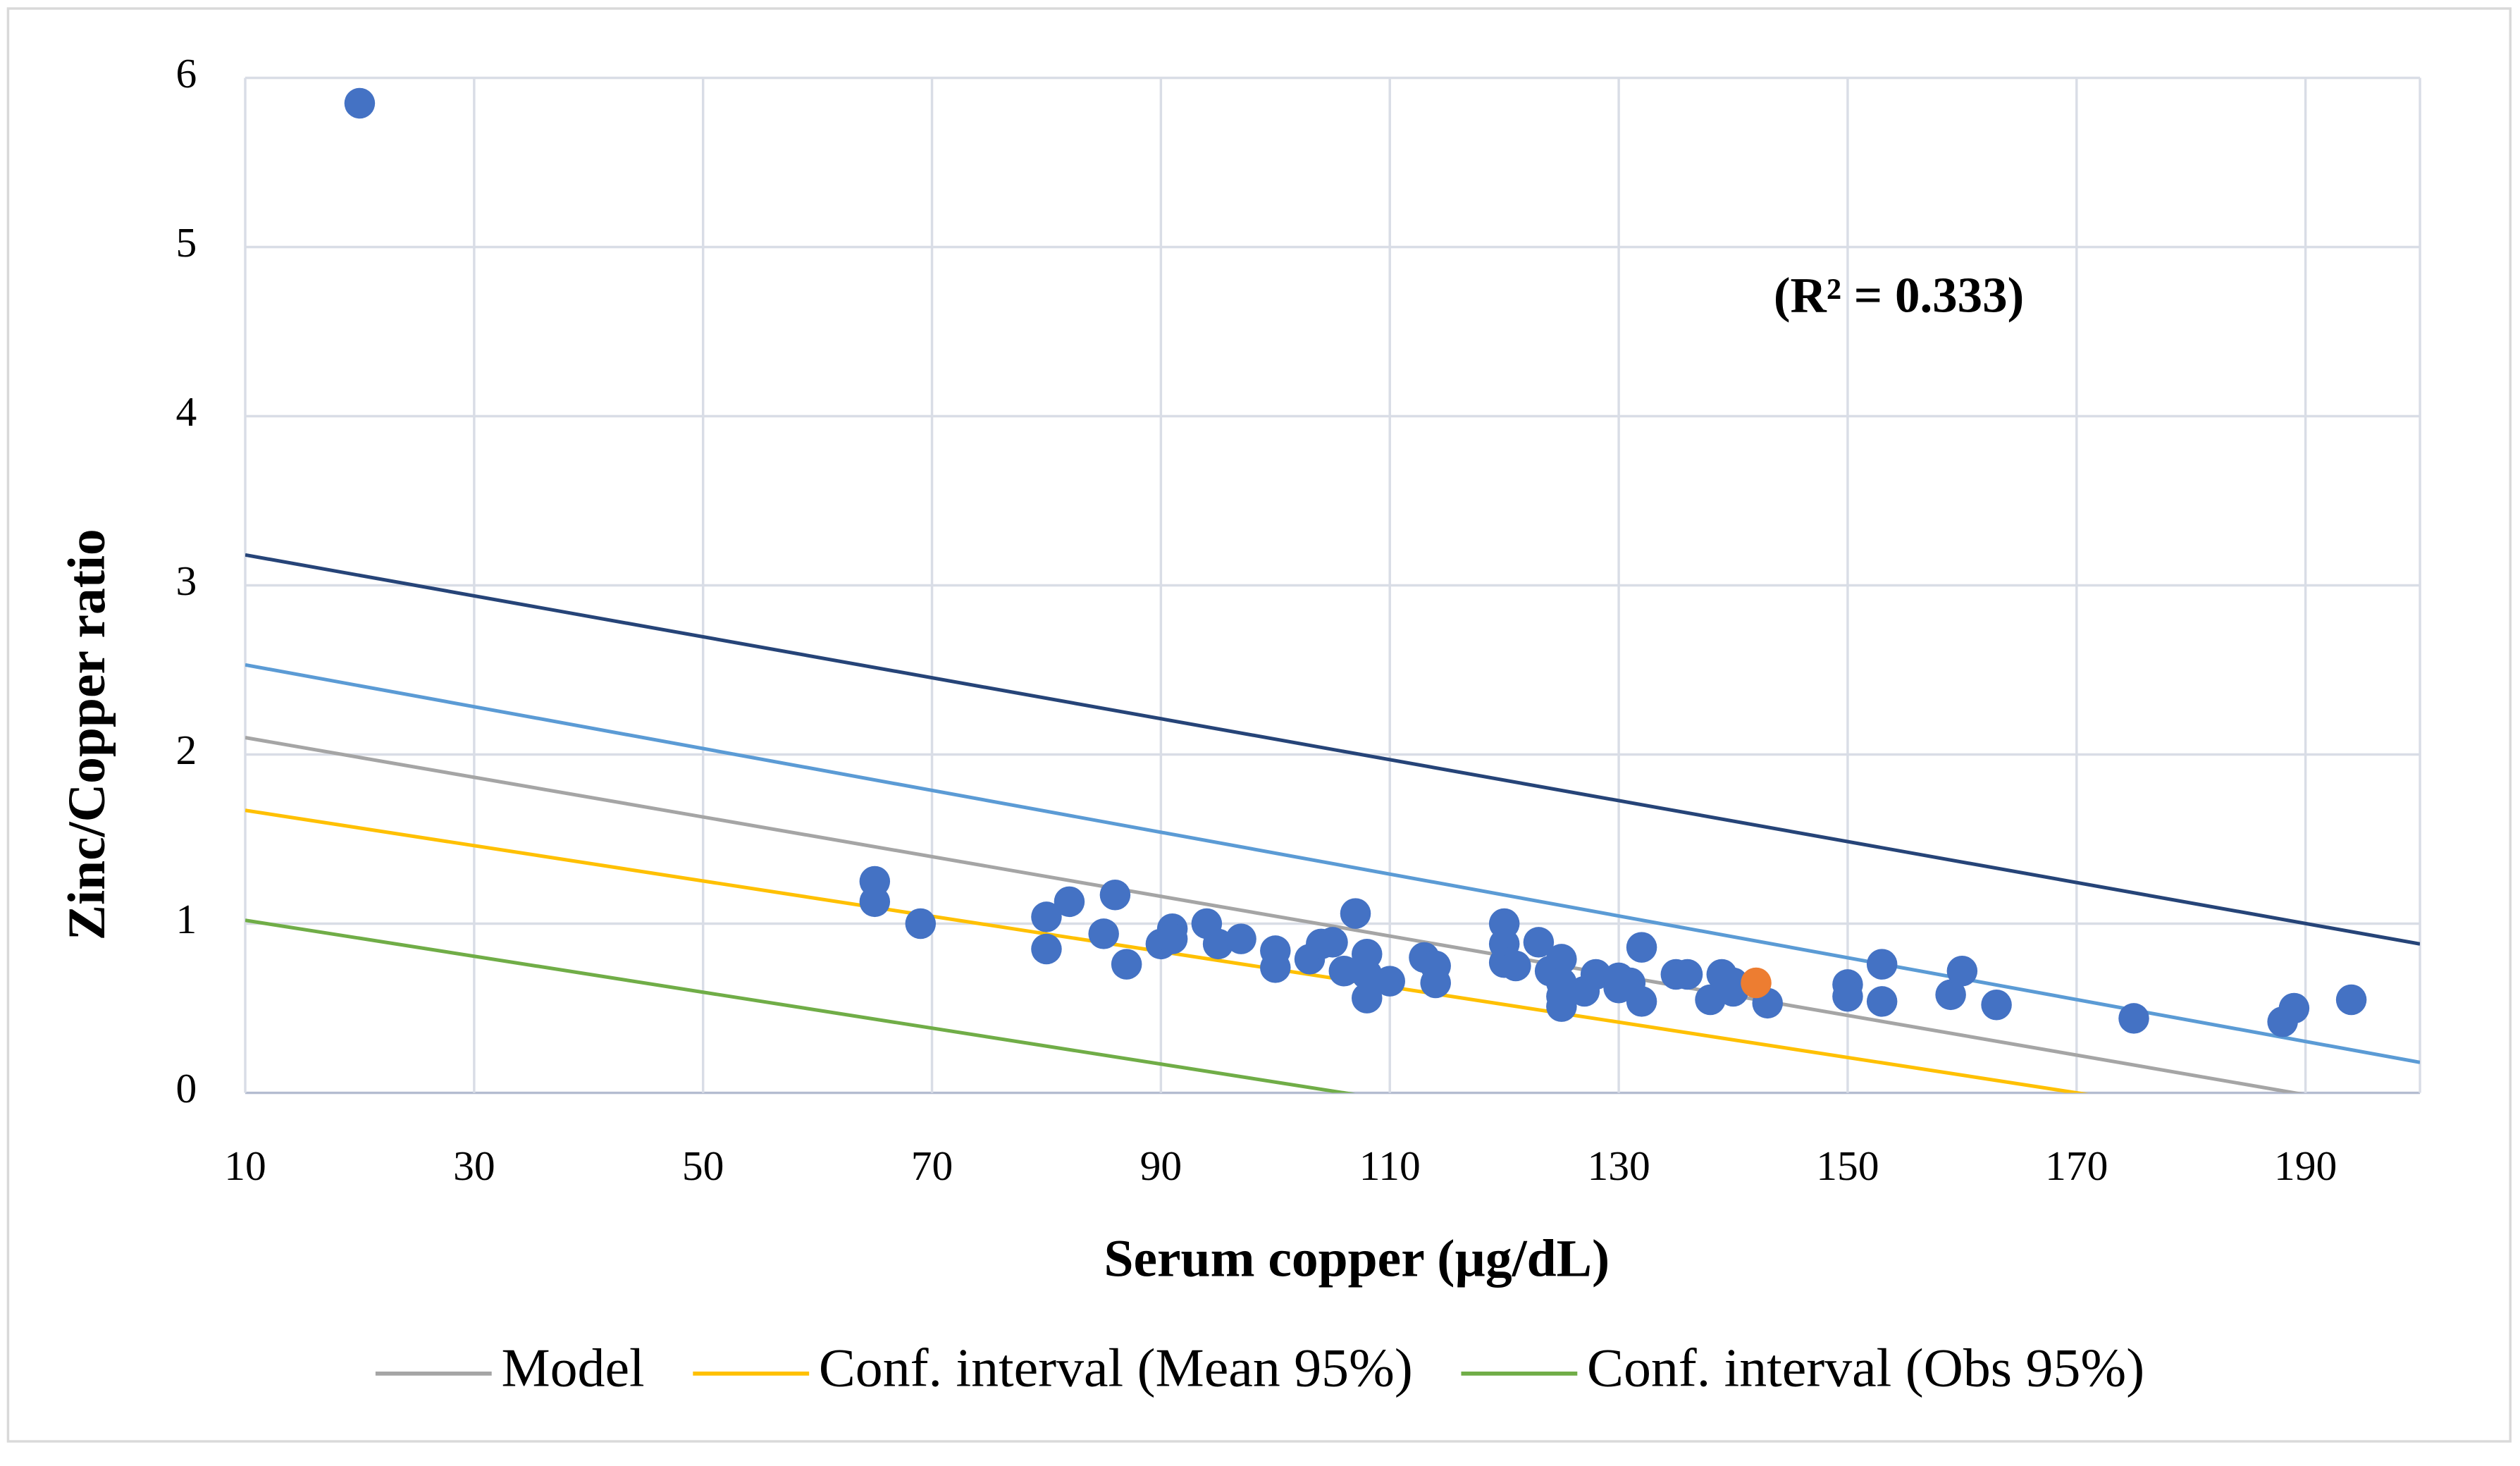  Describe the element at coordinates (474, 1165) in the screenshot. I see `x-tick-label: 30` at that location.